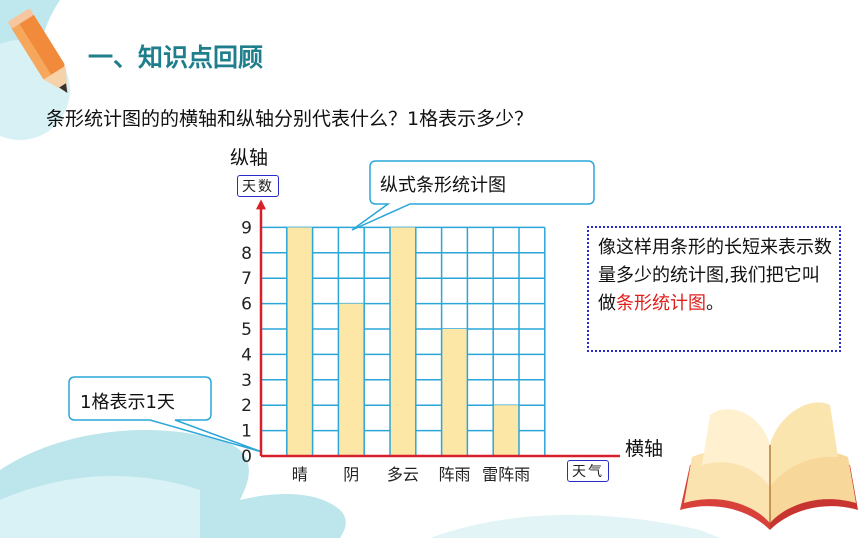  Describe the element at coordinates (715, 275) in the screenshot. I see `note-text: 像这样用条形的长短来表示数量多少的统计图,我们把它叫做` at that location.